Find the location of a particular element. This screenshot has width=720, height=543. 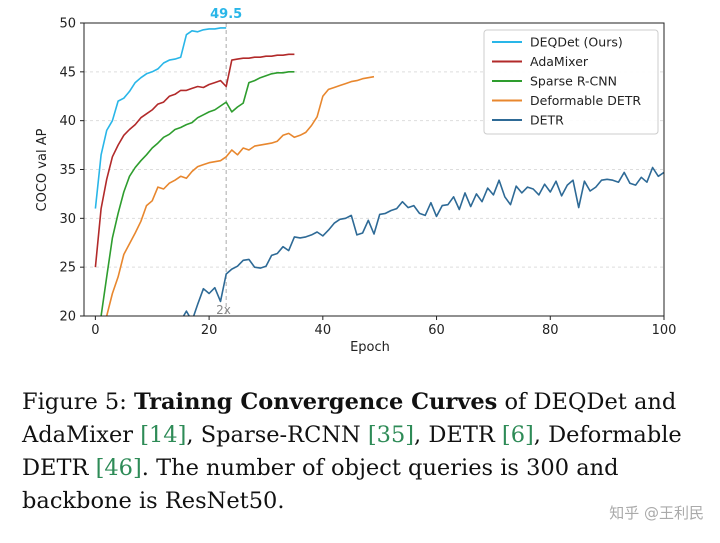

series-line-sparse-r-cnn is located at coordinates (197, 193).